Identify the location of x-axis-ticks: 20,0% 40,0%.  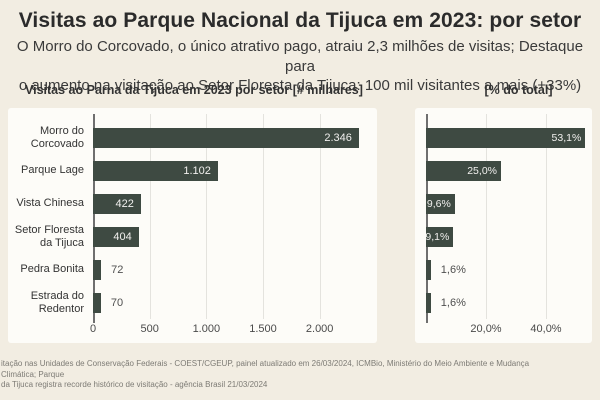
(508, 330).